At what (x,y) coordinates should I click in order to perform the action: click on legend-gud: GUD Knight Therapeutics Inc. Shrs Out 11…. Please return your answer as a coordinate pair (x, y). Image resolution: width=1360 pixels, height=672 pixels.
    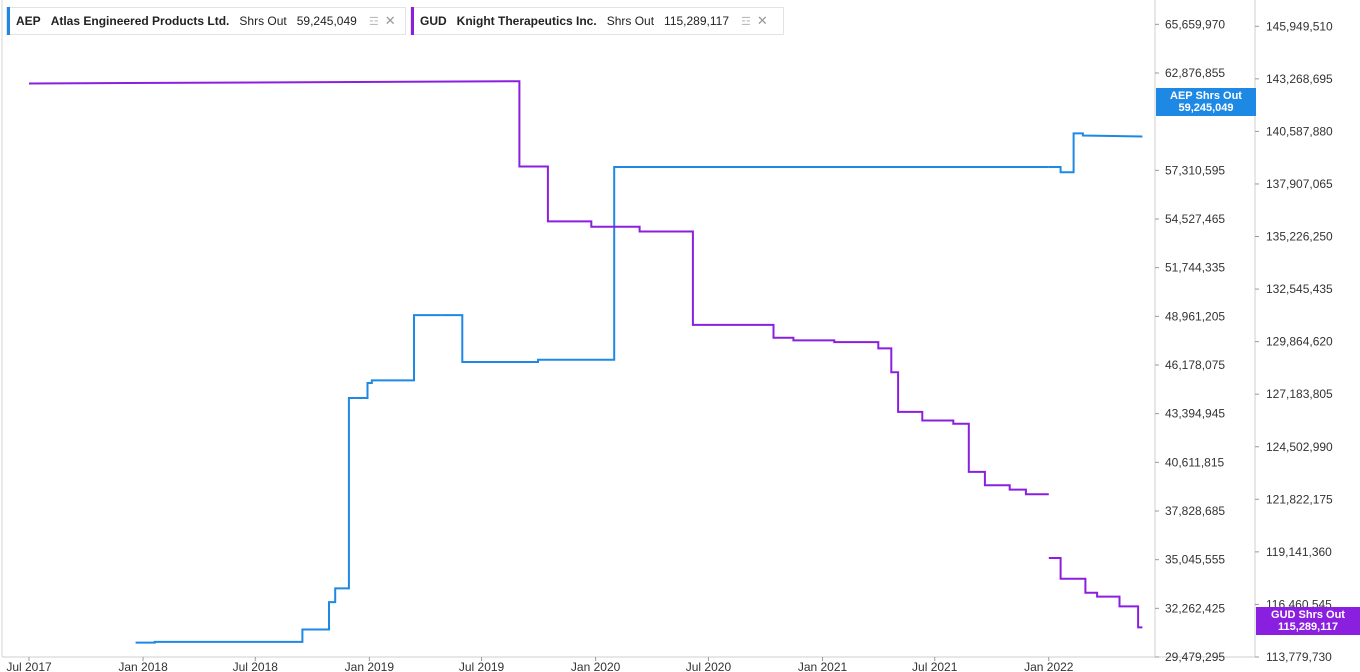
    Looking at the image, I should click on (597, 21).